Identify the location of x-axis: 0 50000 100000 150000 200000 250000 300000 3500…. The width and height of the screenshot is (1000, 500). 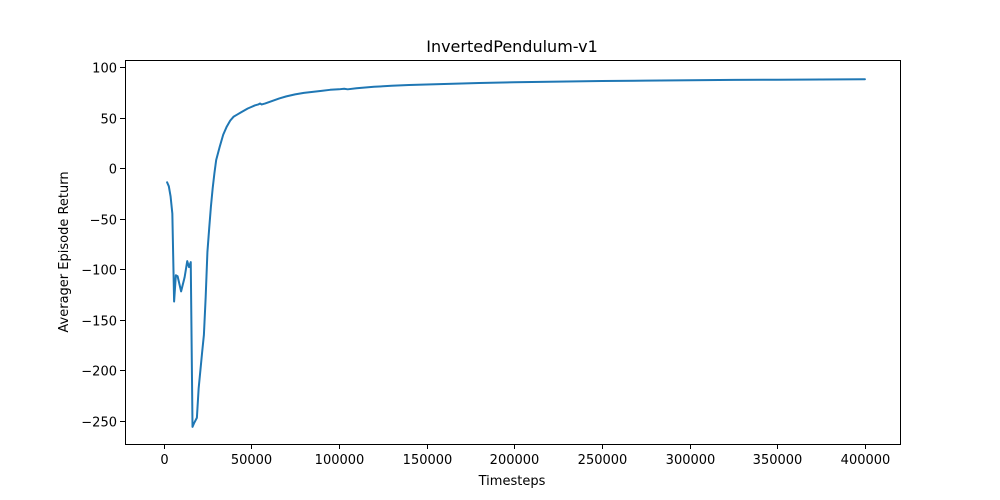
(525, 456).